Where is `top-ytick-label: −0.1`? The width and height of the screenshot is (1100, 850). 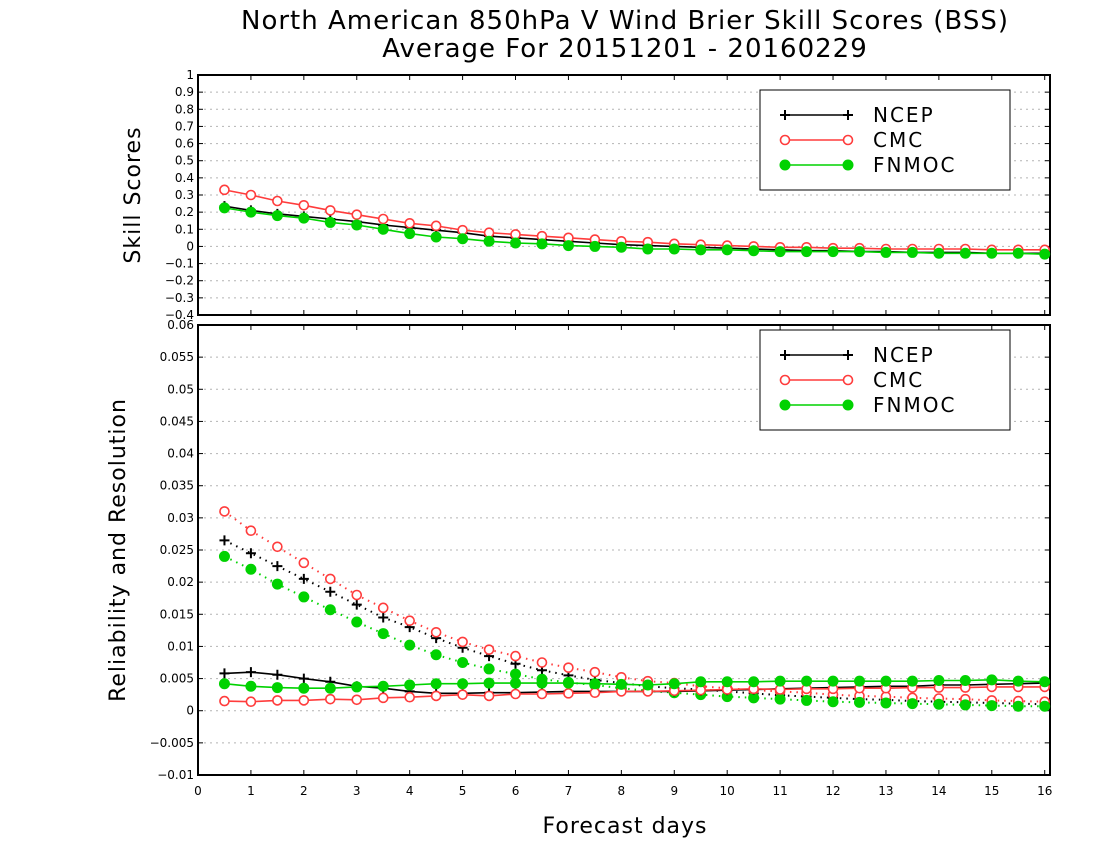
top-ytick-label: −0.1 is located at coordinates (179, 264).